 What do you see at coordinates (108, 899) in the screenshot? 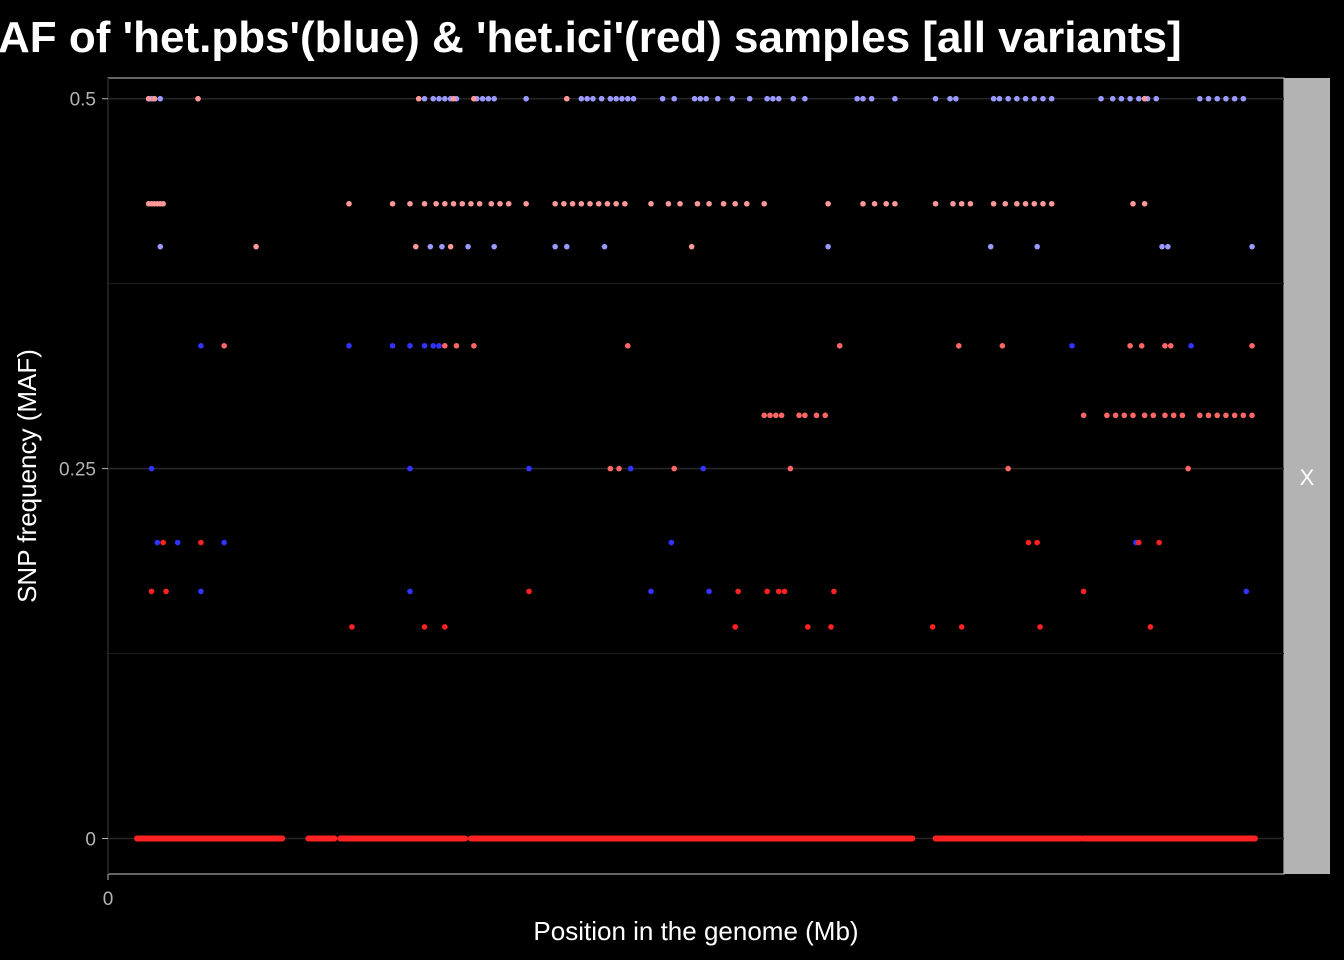
I see `x-tick-label: 0` at bounding box center [108, 899].